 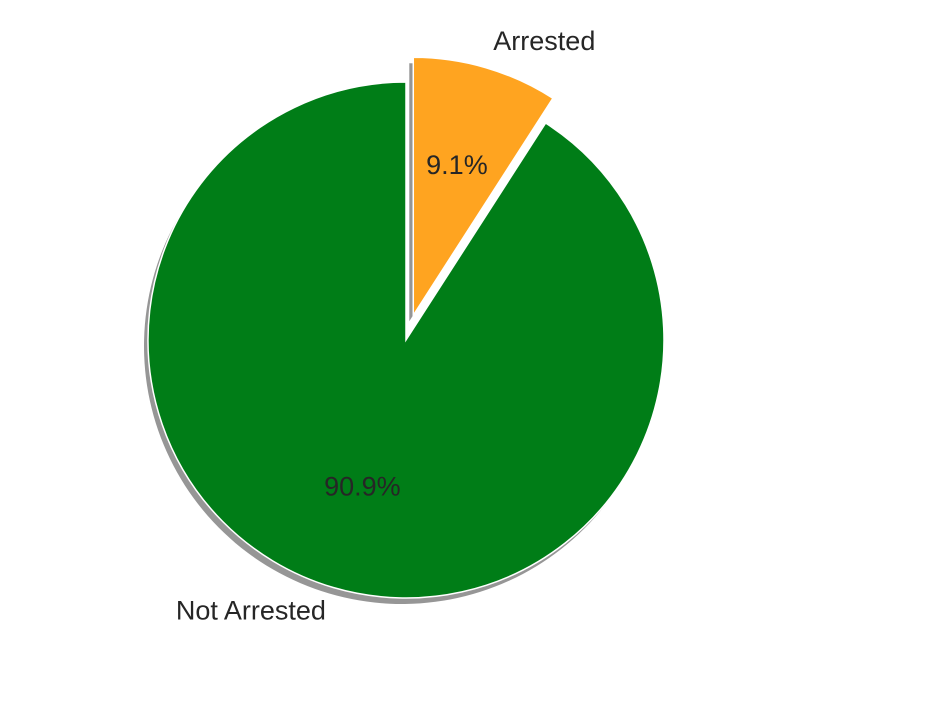 What do you see at coordinates (457, 165) in the screenshot?
I see `arrested-percent-label: 9.1%` at bounding box center [457, 165].